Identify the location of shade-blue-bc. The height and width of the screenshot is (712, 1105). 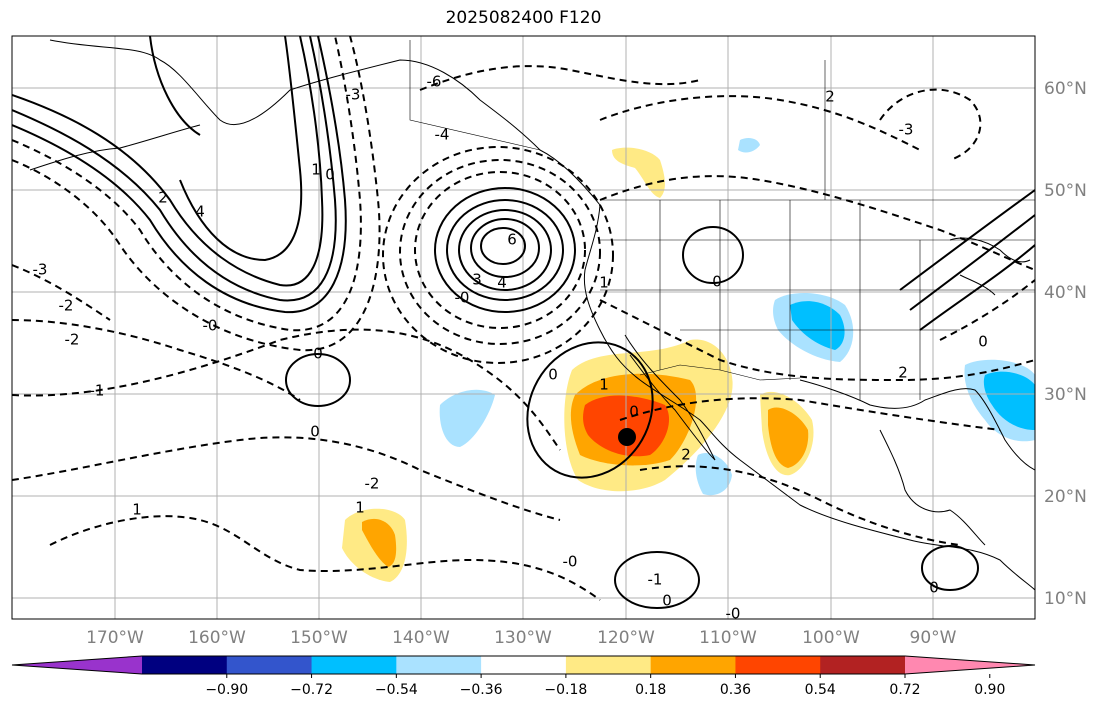
(749, 145).